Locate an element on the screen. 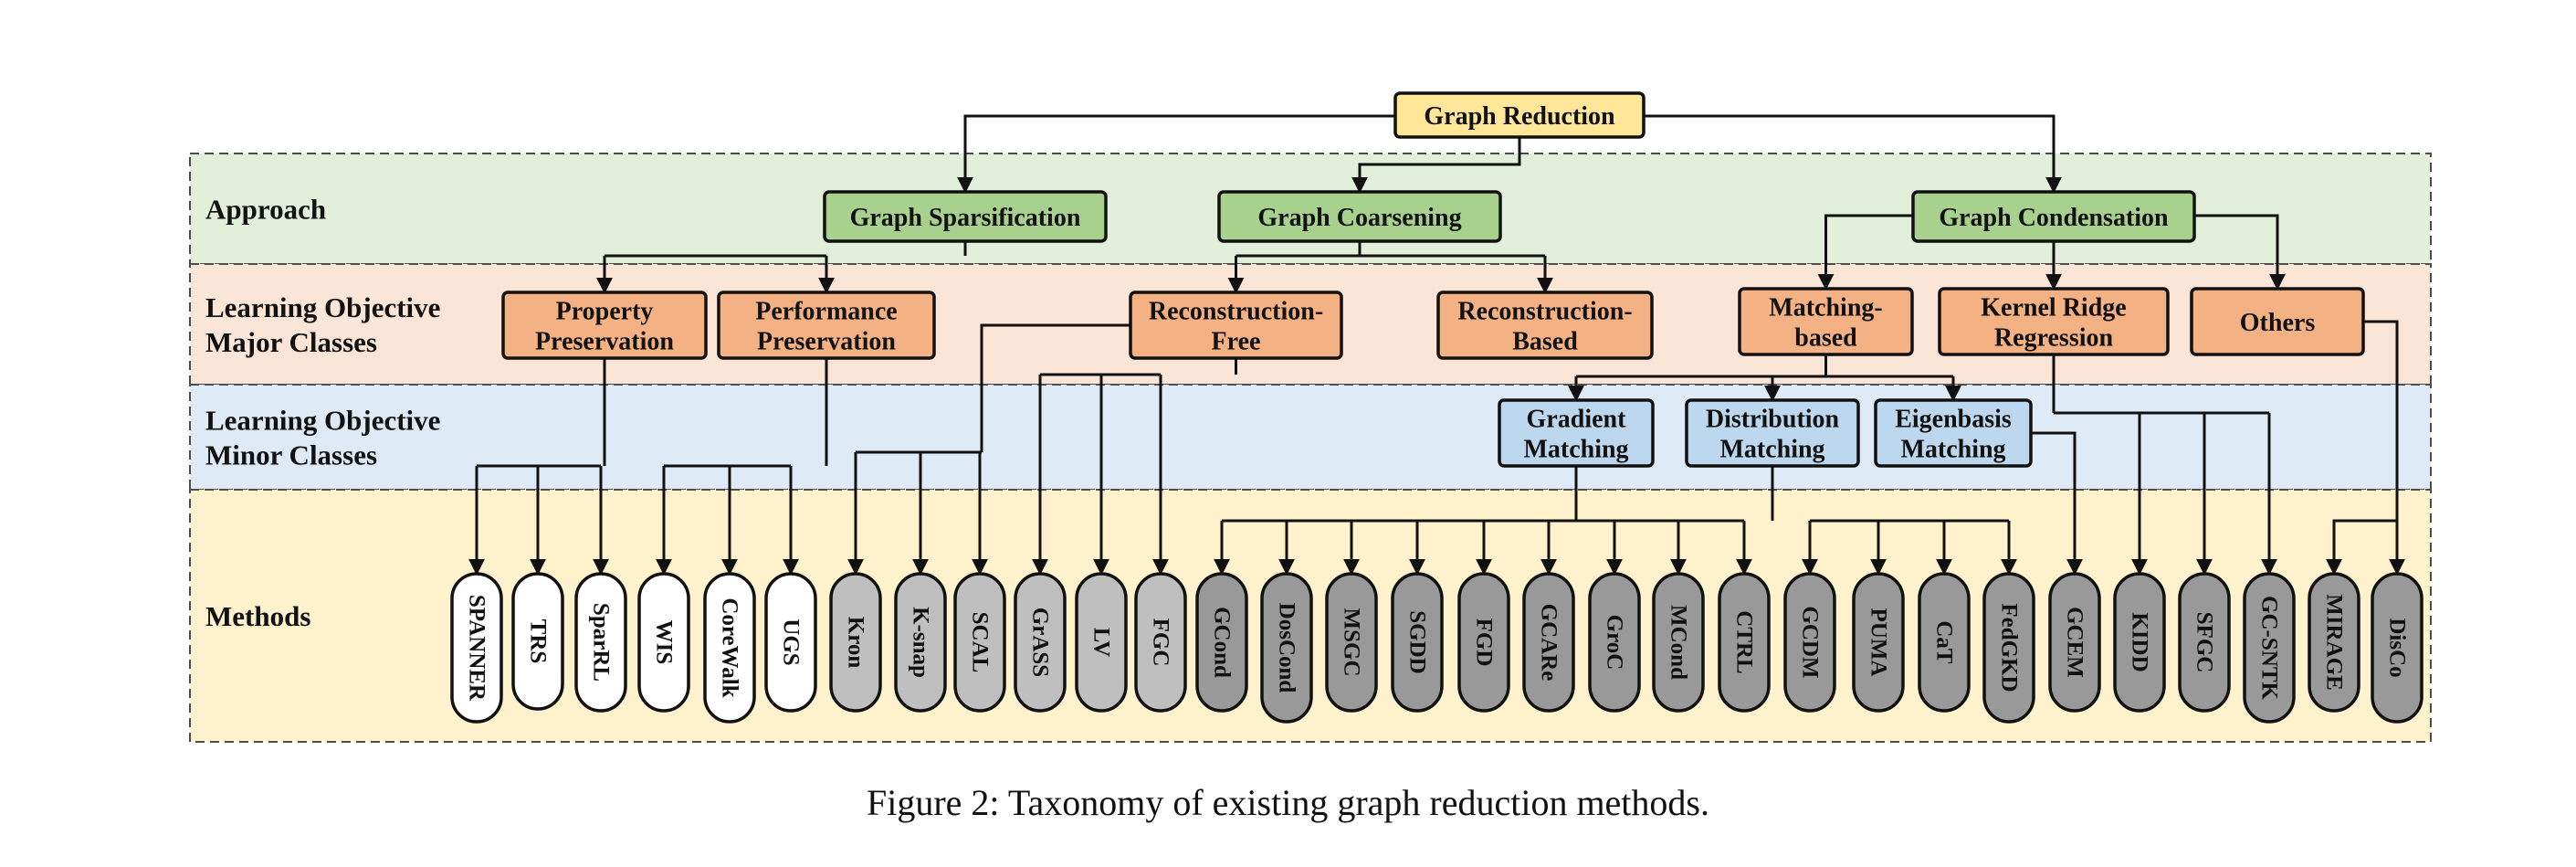  method-doscond is located at coordinates (1286, 648).